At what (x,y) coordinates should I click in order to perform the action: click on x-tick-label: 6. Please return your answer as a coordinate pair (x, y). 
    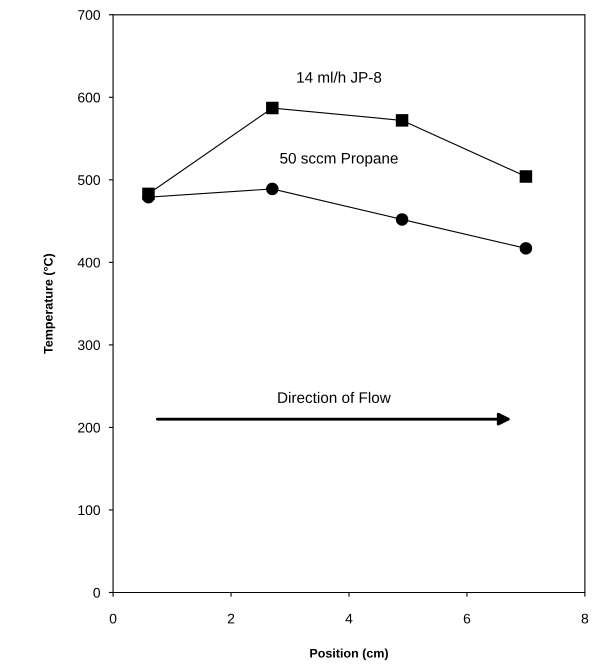
    Looking at the image, I should click on (467, 619).